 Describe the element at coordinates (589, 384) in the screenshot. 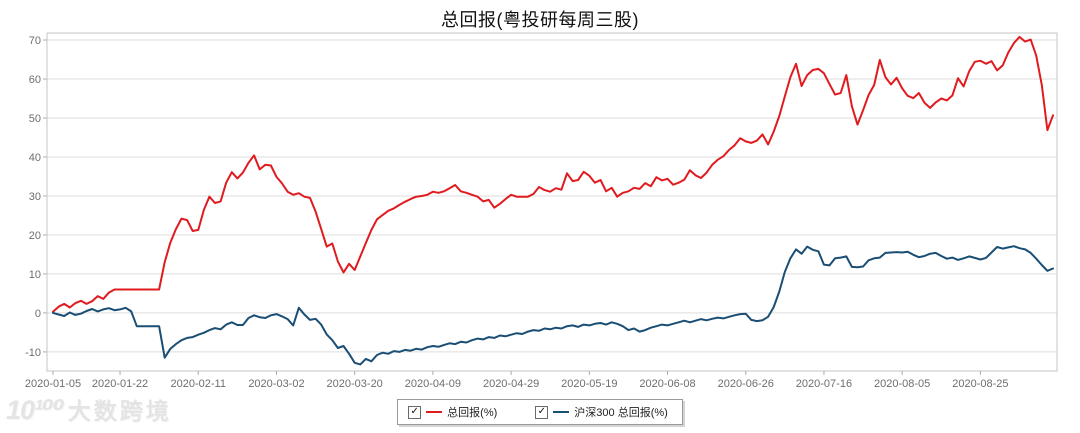

I see `svg-text: 2020-05-19` at that location.